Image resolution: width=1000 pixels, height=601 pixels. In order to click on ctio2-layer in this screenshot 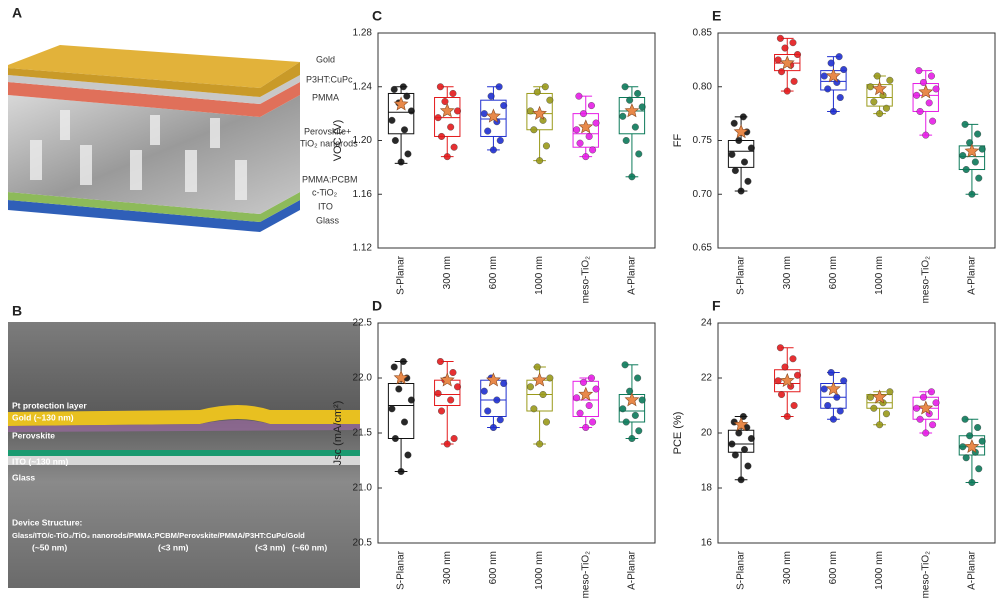, I will do `click(154, 207)`.